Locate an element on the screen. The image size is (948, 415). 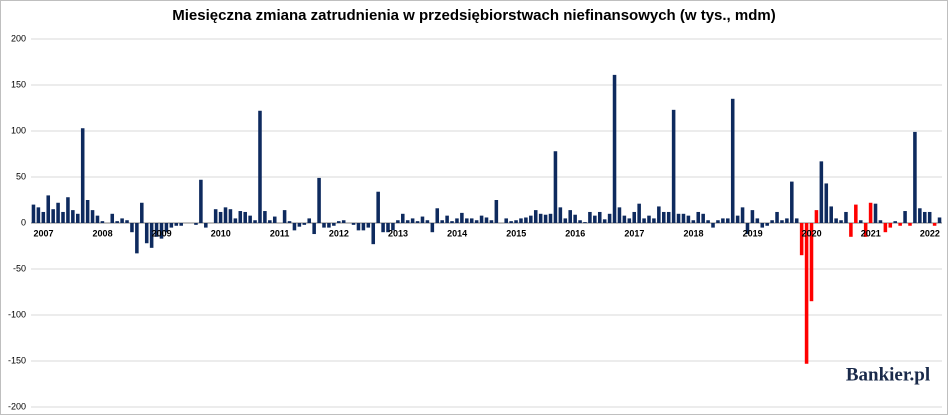
x-tick-label: 2011 is located at coordinates (280, 233).